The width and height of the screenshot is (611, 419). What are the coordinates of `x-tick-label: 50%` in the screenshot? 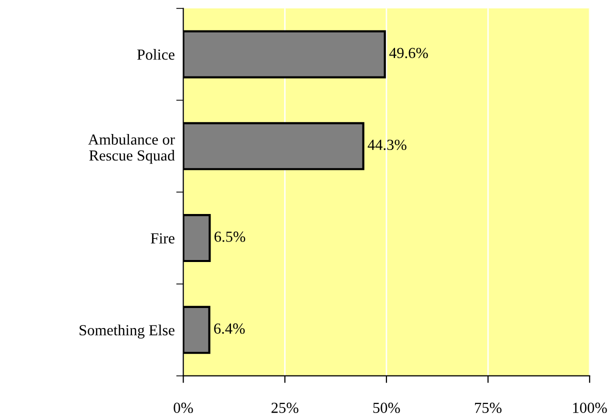 It's located at (386, 408).